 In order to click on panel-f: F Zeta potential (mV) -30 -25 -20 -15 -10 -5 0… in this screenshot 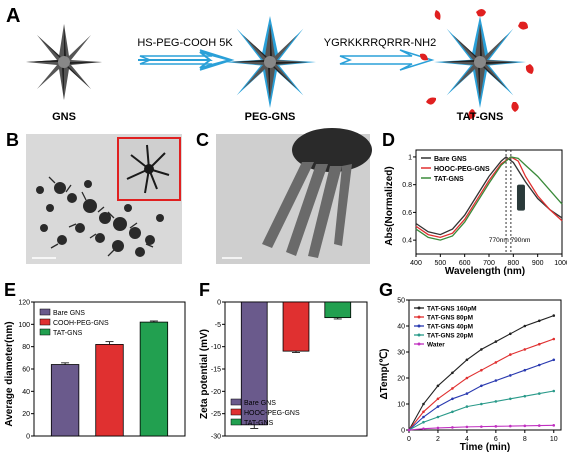, I will do `click(285, 366)`.